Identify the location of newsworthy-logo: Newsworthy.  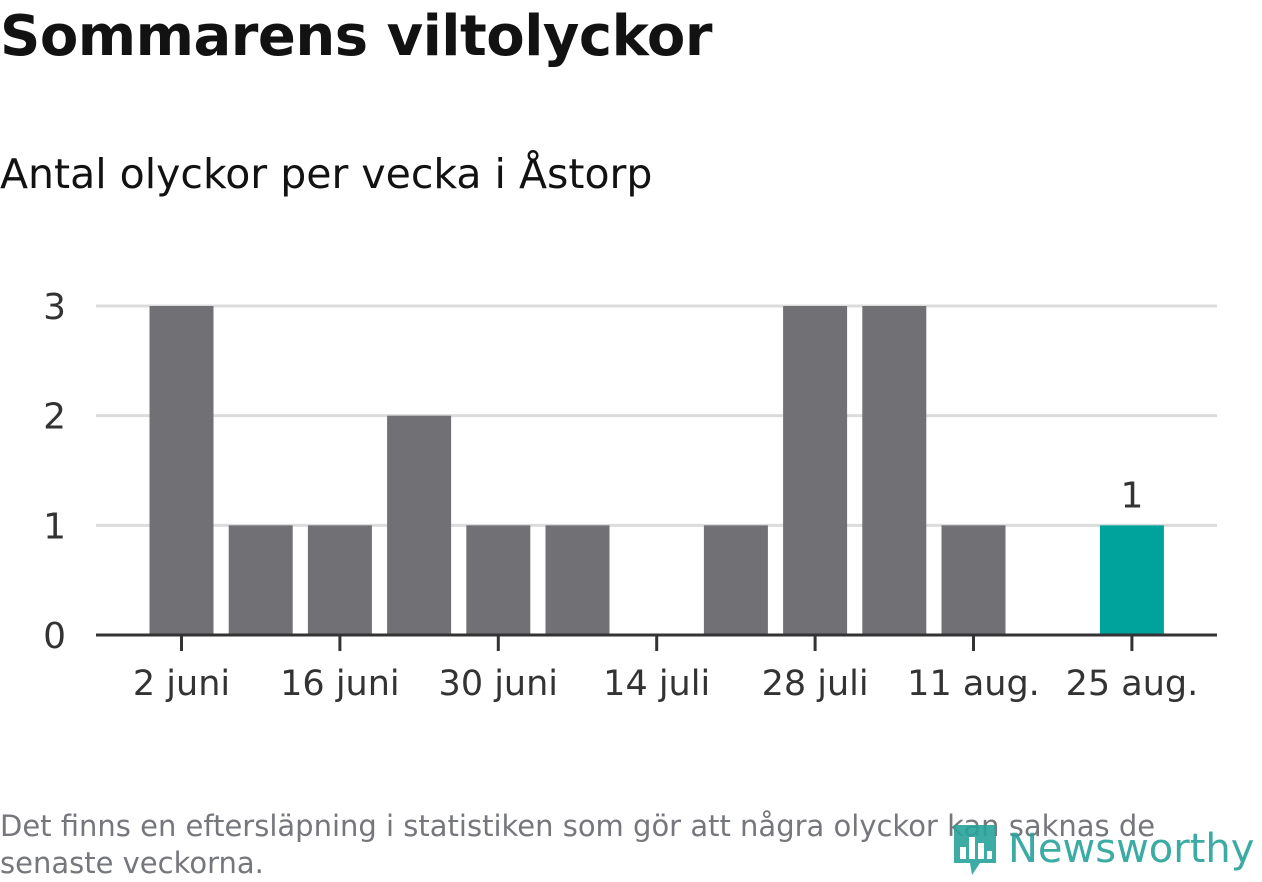
(1102, 849).